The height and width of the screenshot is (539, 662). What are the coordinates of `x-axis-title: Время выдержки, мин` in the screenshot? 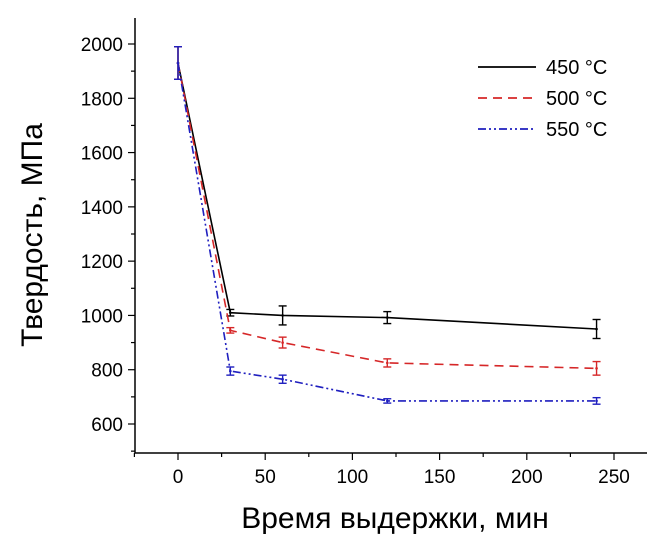 It's located at (395, 518).